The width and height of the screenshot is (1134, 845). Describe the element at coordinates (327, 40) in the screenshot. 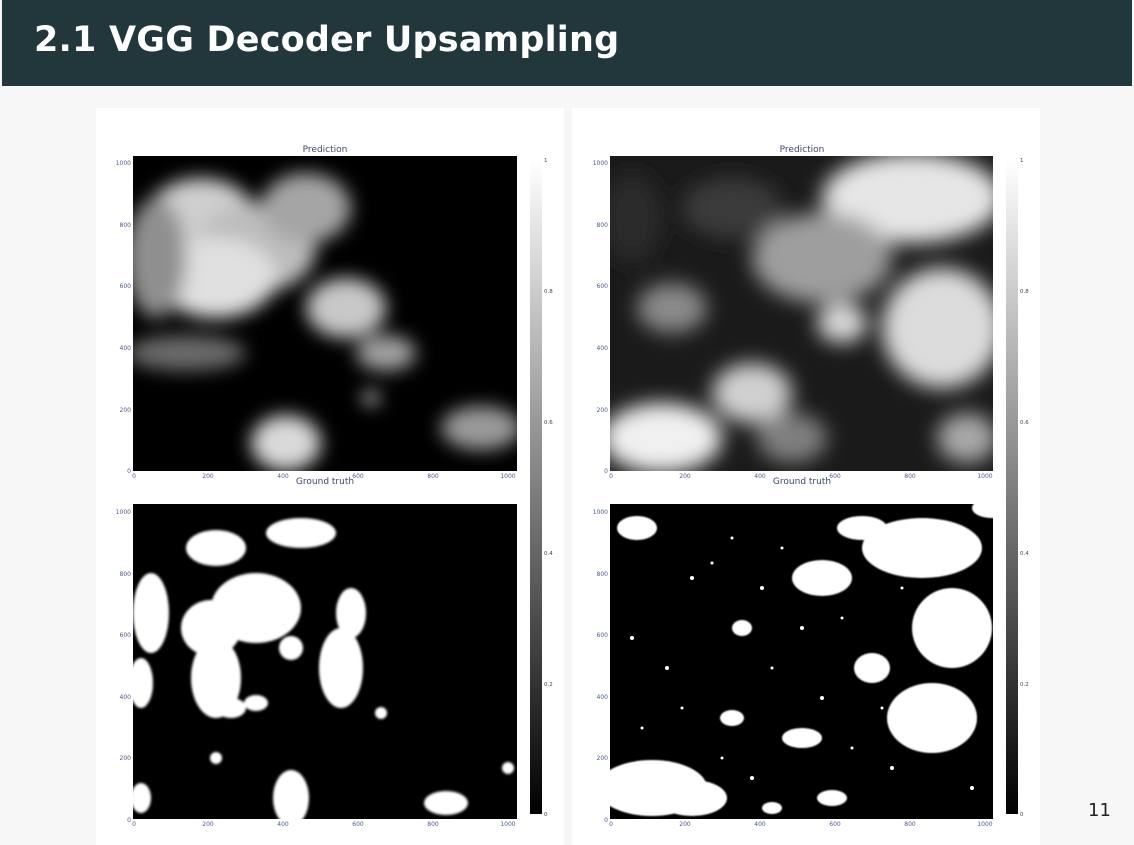

I see `slide-title: 2.1 VGG Decoder Upsampling` at that location.